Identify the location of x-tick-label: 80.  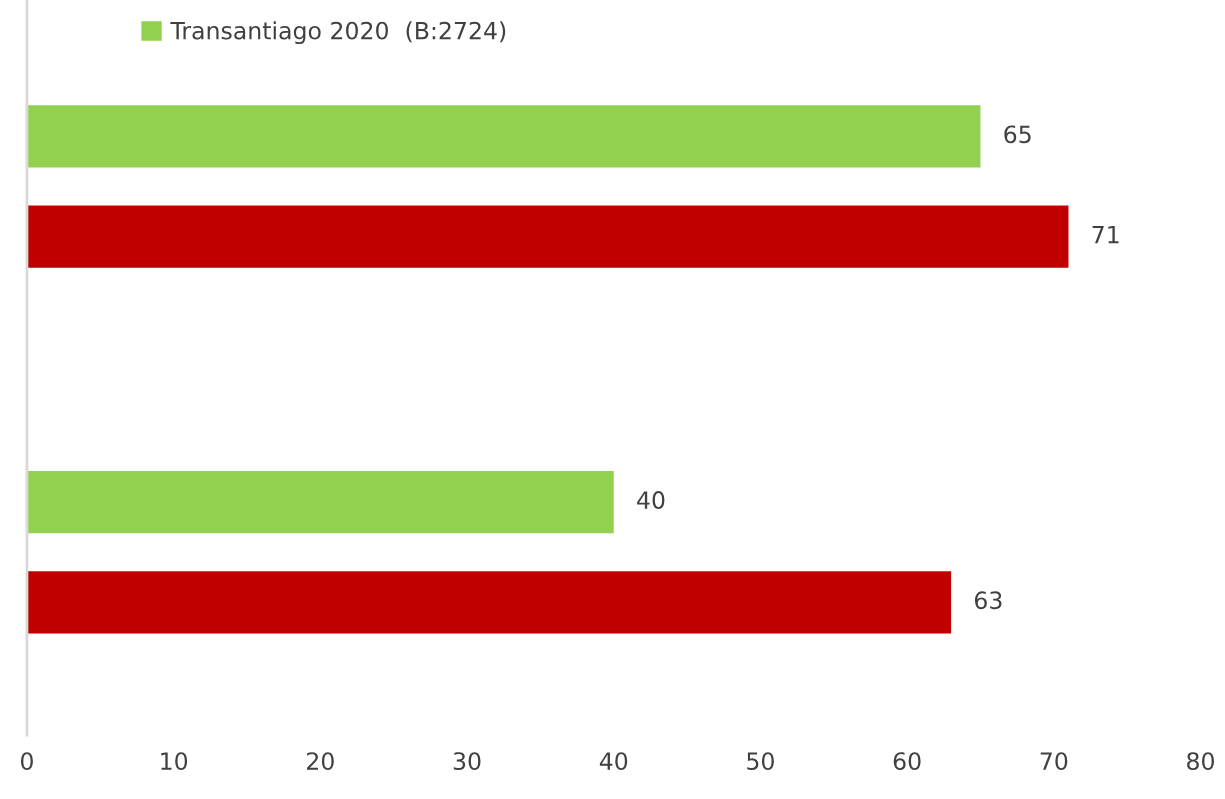
(1200, 761).